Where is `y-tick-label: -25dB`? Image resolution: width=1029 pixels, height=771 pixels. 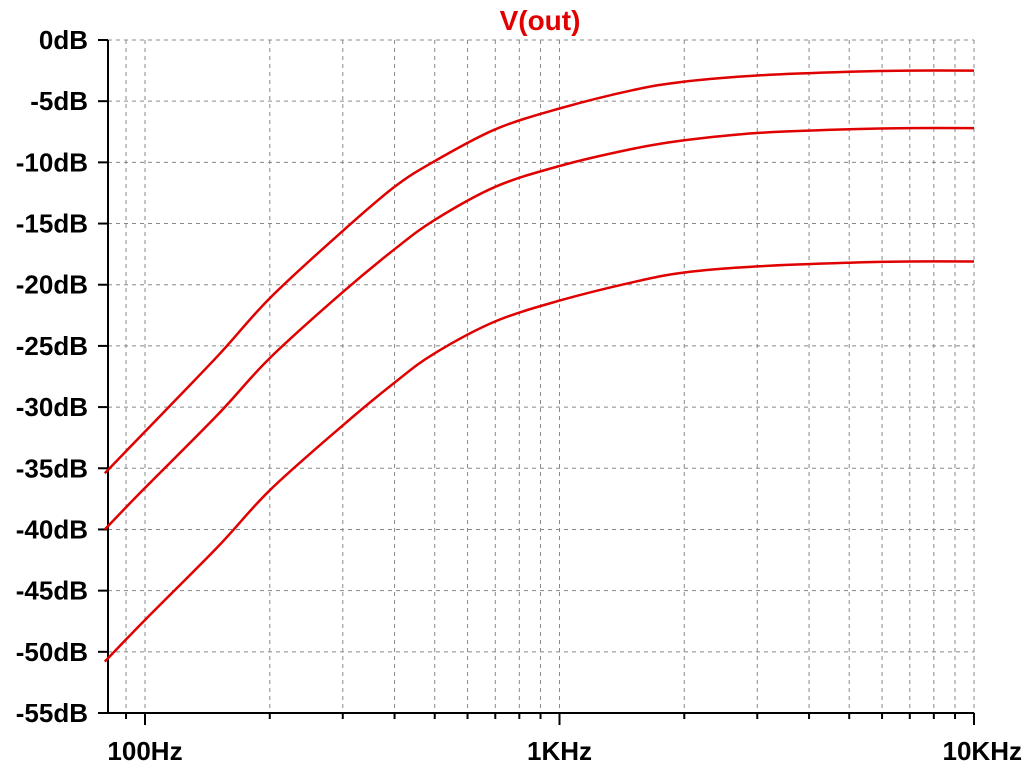
y-tick-label: -25dB is located at coordinates (52, 346).